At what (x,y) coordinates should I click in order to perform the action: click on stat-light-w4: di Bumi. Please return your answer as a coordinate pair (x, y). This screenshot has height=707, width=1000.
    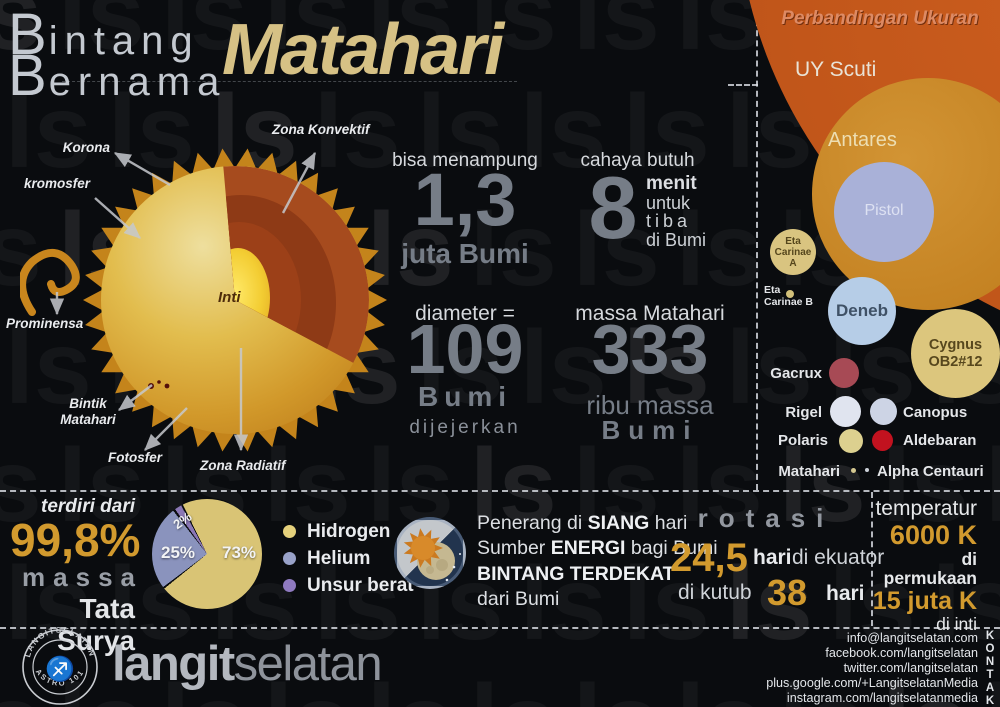
    Looking at the image, I should click on (676, 239).